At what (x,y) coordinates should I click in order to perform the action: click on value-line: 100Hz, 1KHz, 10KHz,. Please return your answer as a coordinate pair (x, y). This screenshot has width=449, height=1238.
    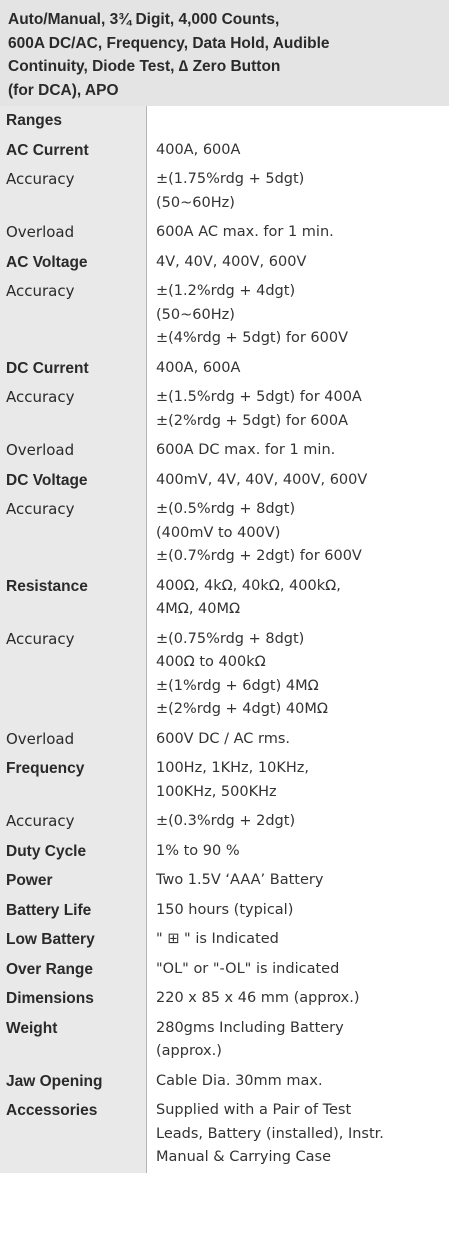
    Looking at the image, I should click on (232, 768).